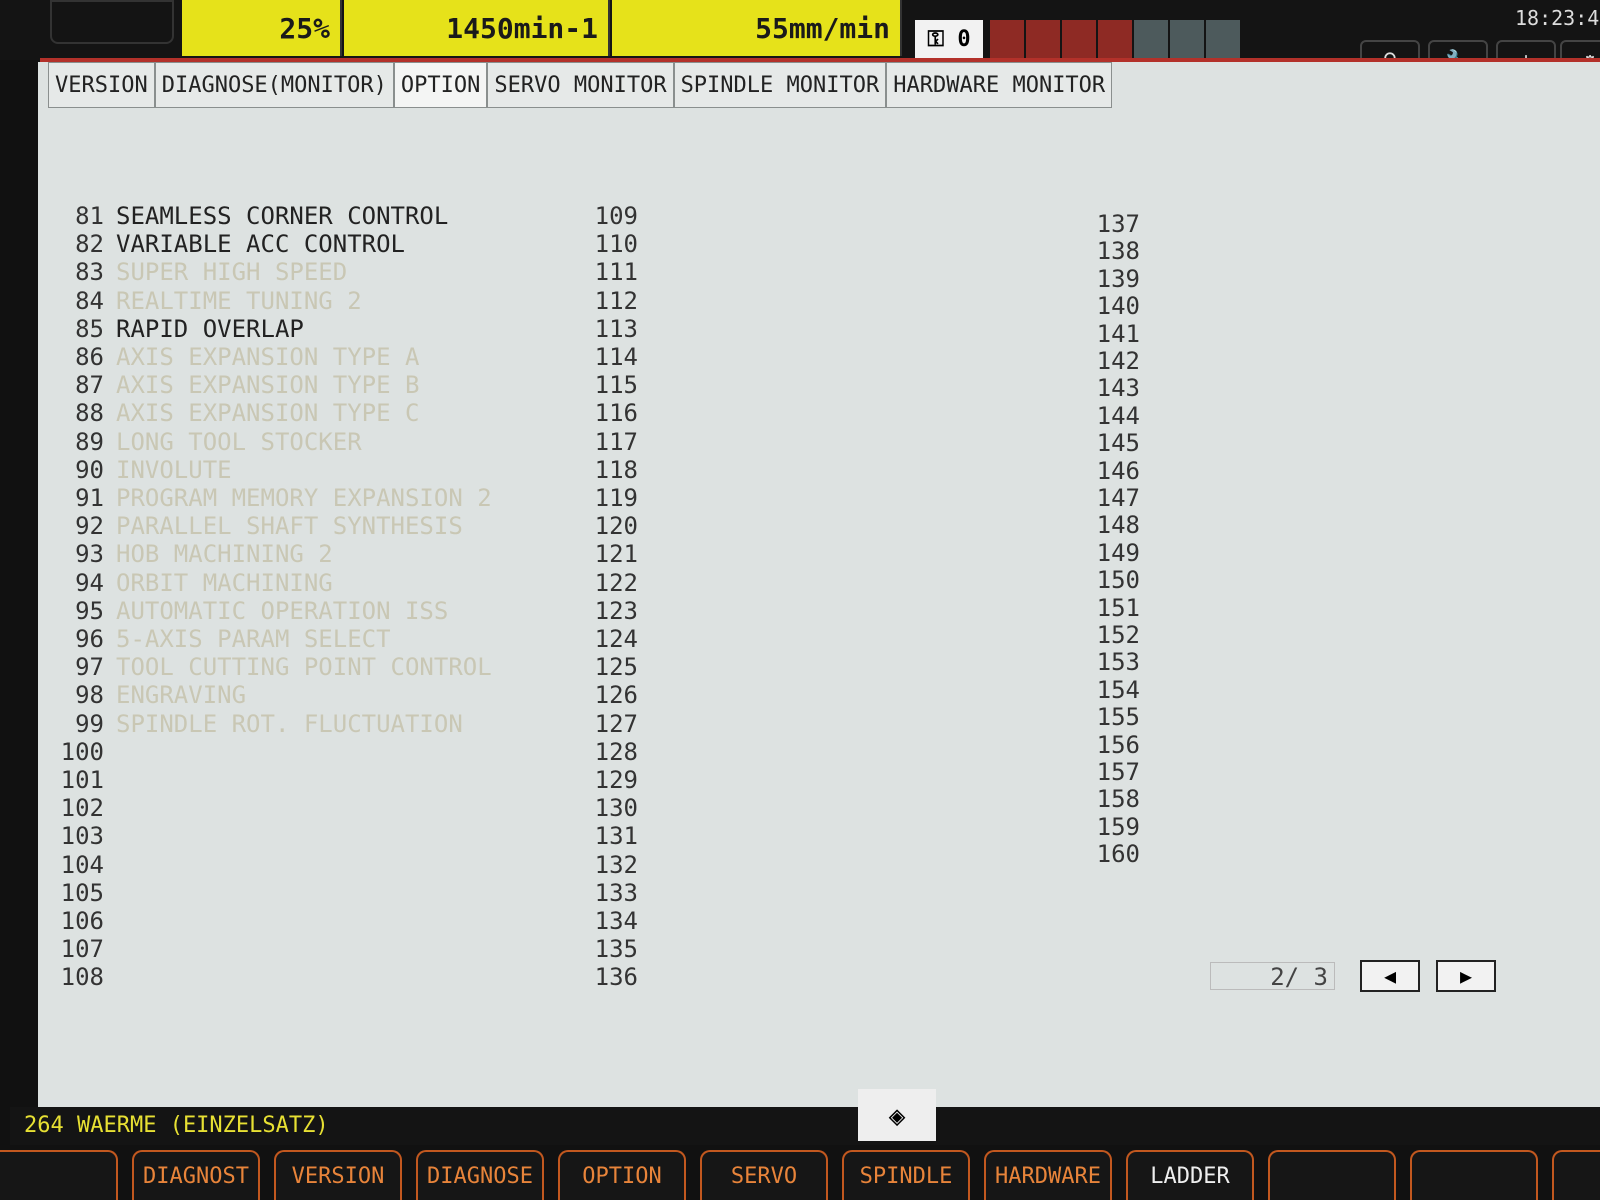 This screenshot has width=1600, height=1200. What do you see at coordinates (622, 1175) in the screenshot?
I see `softkey-option: OPTION` at bounding box center [622, 1175].